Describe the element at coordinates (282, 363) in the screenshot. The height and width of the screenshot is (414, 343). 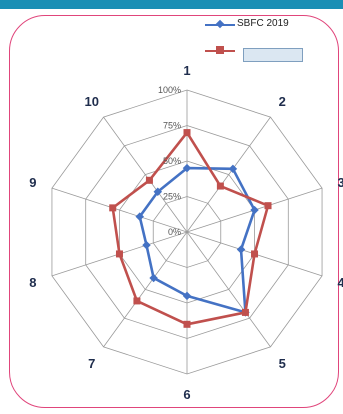
I see `axis-label-5: 5` at that location.